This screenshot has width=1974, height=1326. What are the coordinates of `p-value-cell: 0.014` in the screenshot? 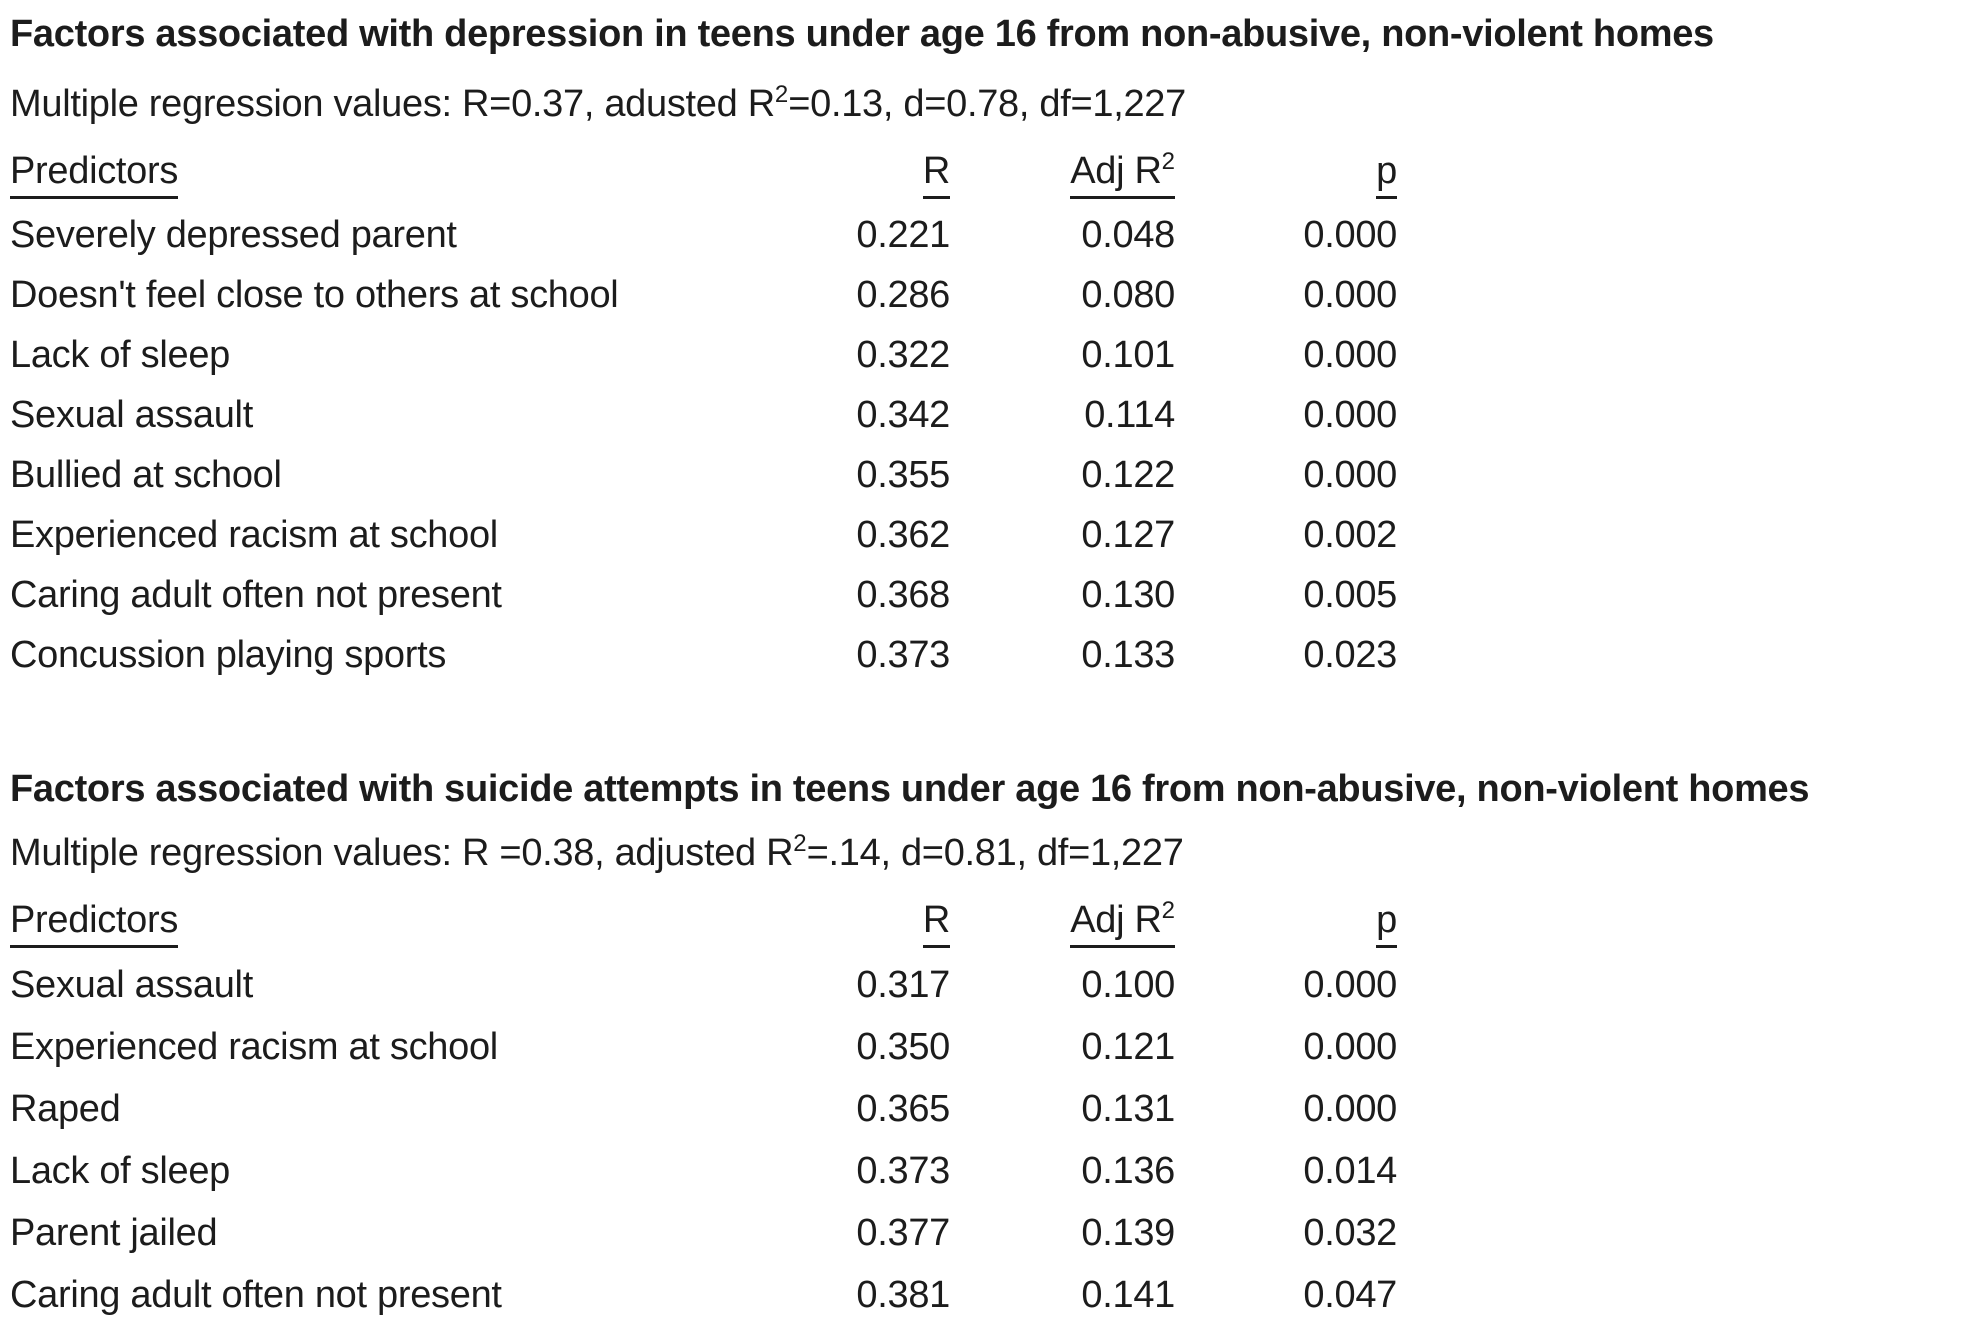 It's located at (1350, 1170).